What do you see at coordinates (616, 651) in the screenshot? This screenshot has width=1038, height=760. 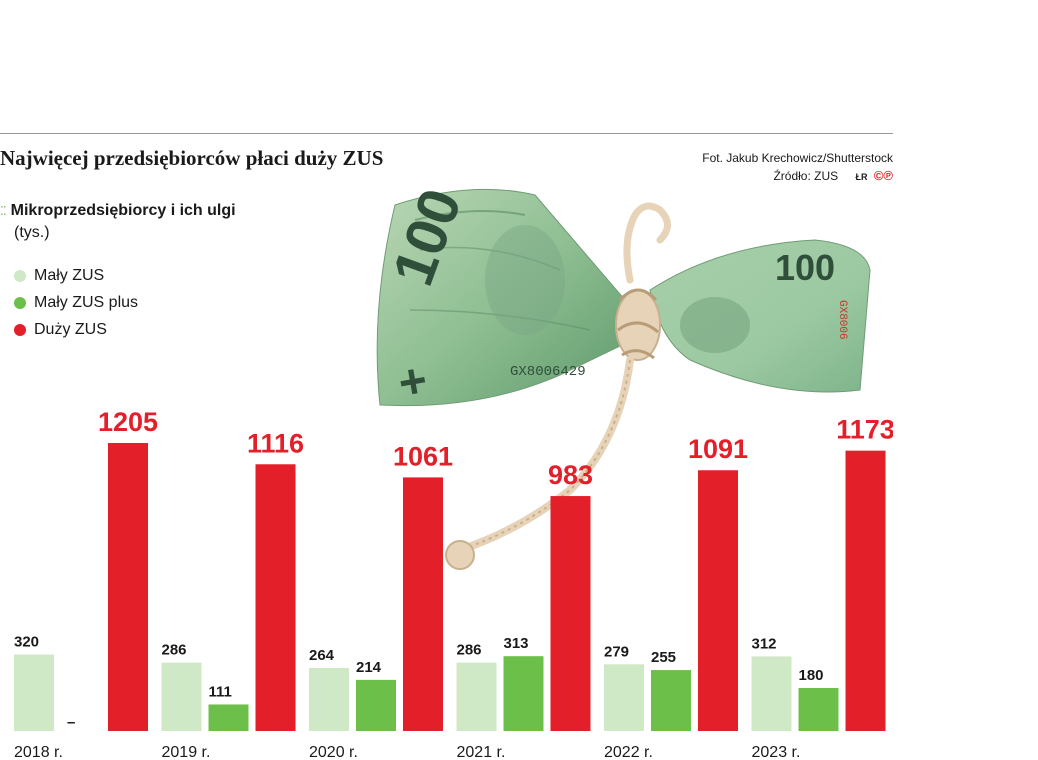 I see `value-label-maly-zus-4: 279` at bounding box center [616, 651].